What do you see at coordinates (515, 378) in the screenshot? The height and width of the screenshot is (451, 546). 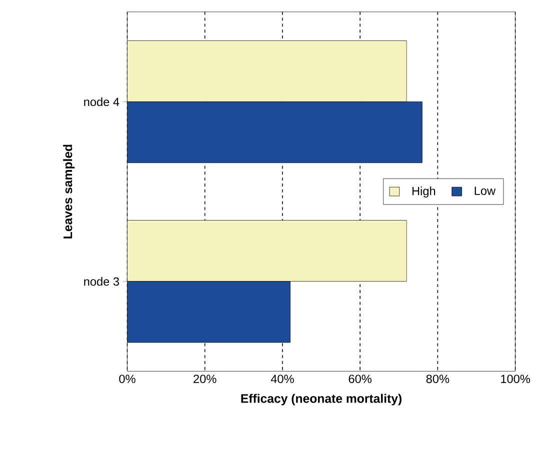 I see `x-tick-label: 100%` at bounding box center [515, 378].